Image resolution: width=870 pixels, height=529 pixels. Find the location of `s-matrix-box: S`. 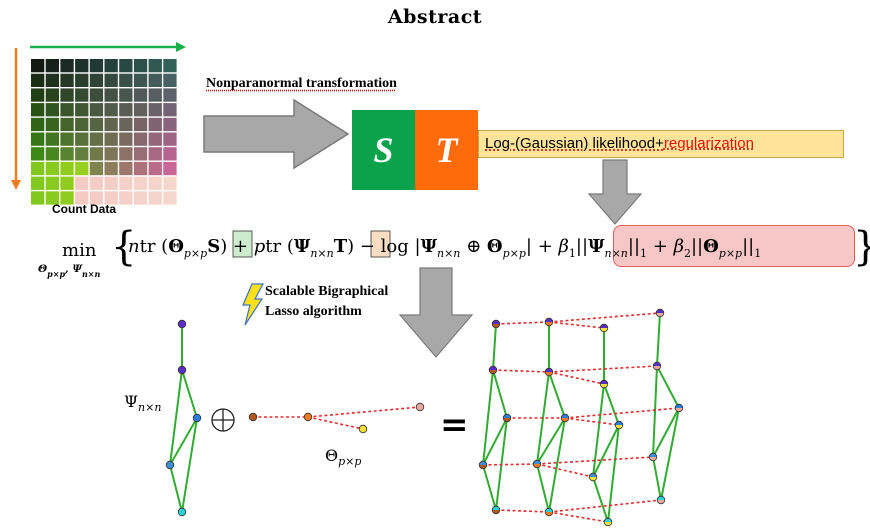

s-matrix-box: S is located at coordinates (383, 150).